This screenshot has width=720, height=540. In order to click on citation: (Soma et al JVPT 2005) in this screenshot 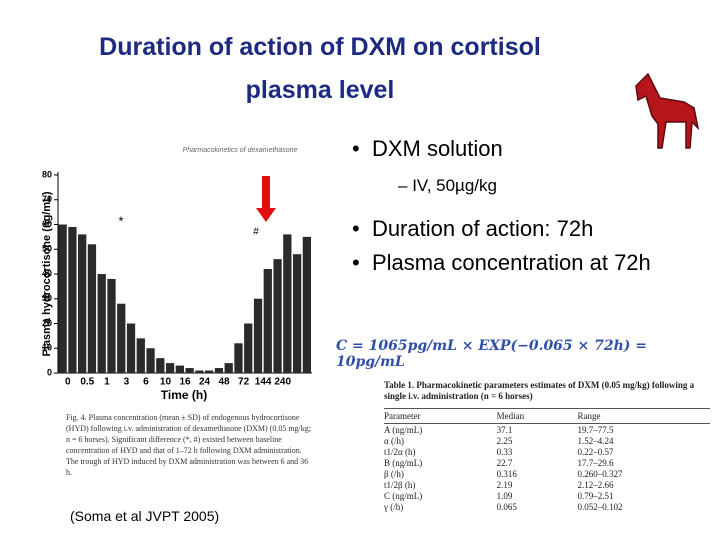, I will do `click(145, 516)`.